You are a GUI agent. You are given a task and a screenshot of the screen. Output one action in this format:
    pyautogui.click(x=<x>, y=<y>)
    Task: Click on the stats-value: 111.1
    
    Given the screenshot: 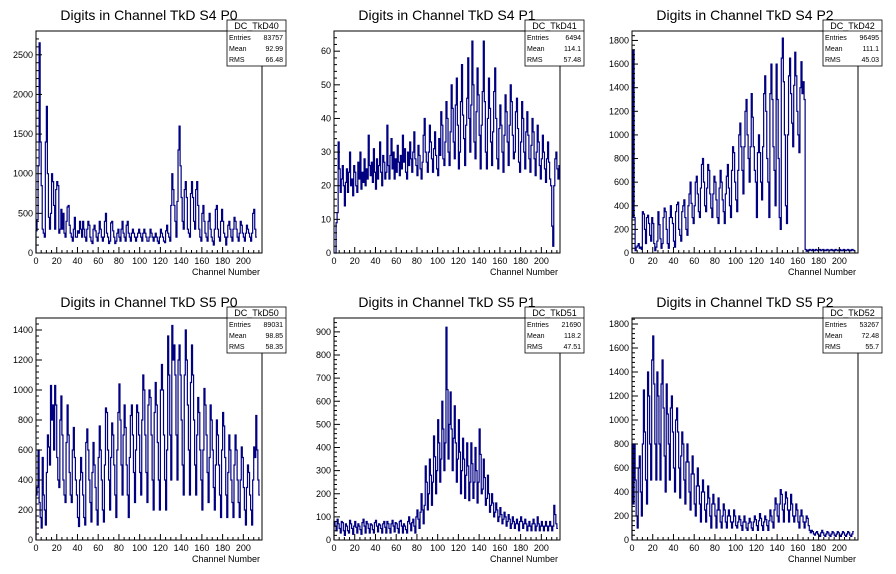 What is the action you would take?
    pyautogui.click(x=871, y=49)
    